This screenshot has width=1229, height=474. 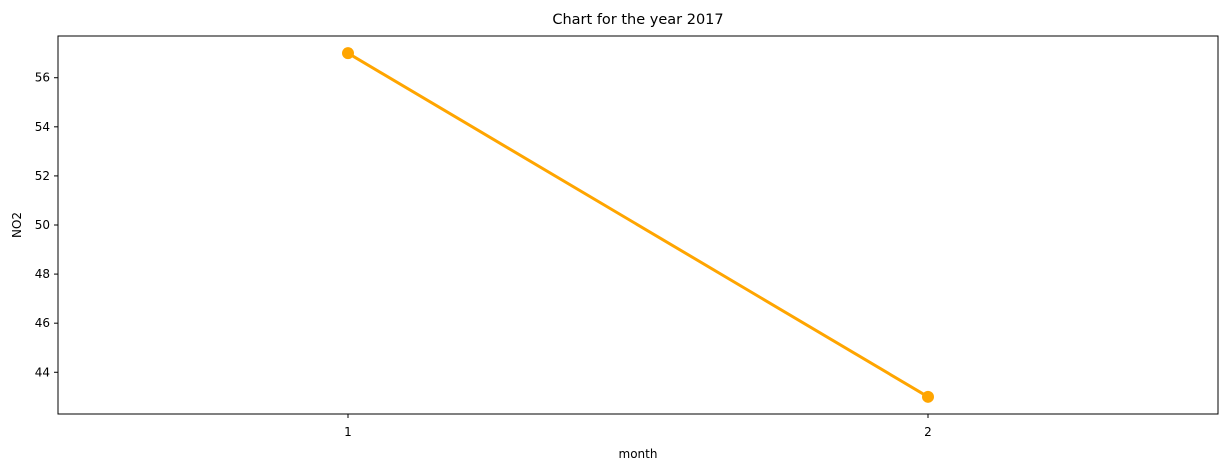 I want to click on y-tick-label: 52, so click(x=42, y=176).